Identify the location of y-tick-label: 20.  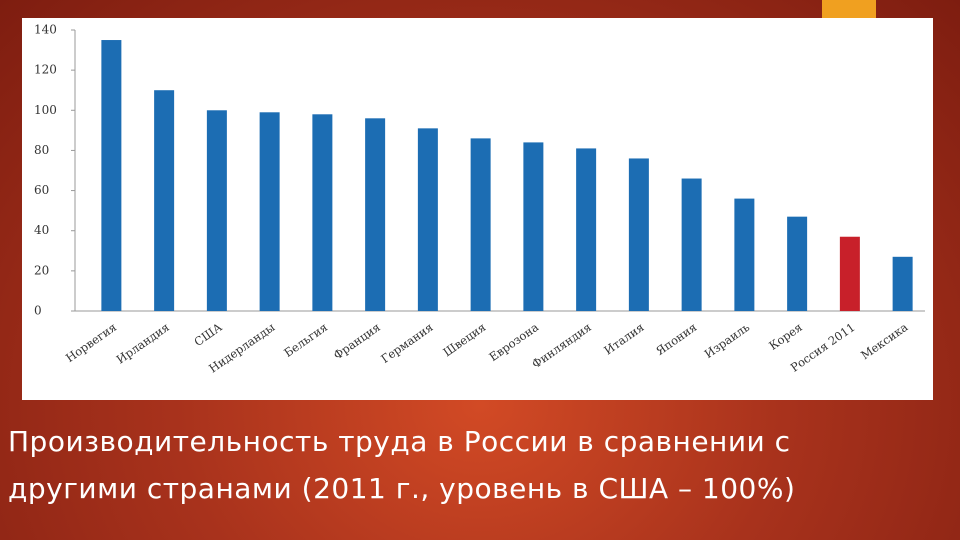
(41, 270).